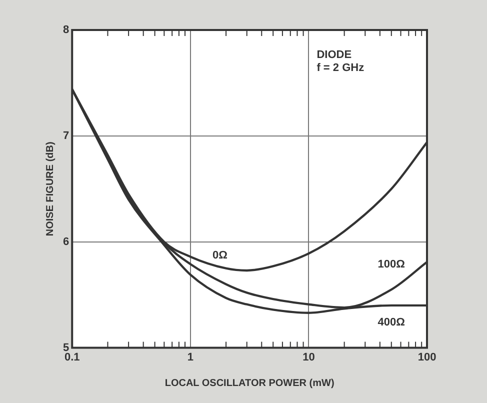 The width and height of the screenshot is (487, 403). Describe the element at coordinates (392, 264) in the screenshot. I see `series-label: 100Ω` at that location.